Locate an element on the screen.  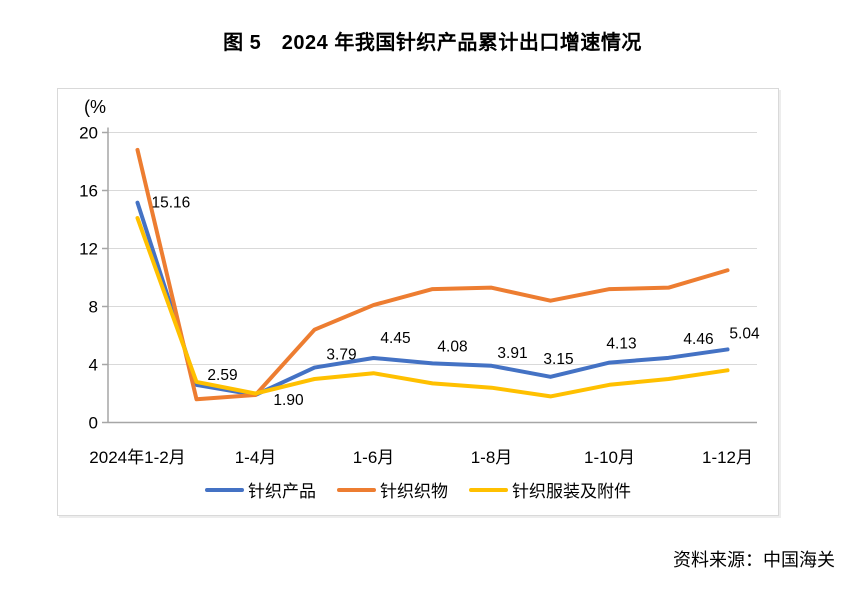
y-tick-label: 8 is located at coordinates (93, 307).